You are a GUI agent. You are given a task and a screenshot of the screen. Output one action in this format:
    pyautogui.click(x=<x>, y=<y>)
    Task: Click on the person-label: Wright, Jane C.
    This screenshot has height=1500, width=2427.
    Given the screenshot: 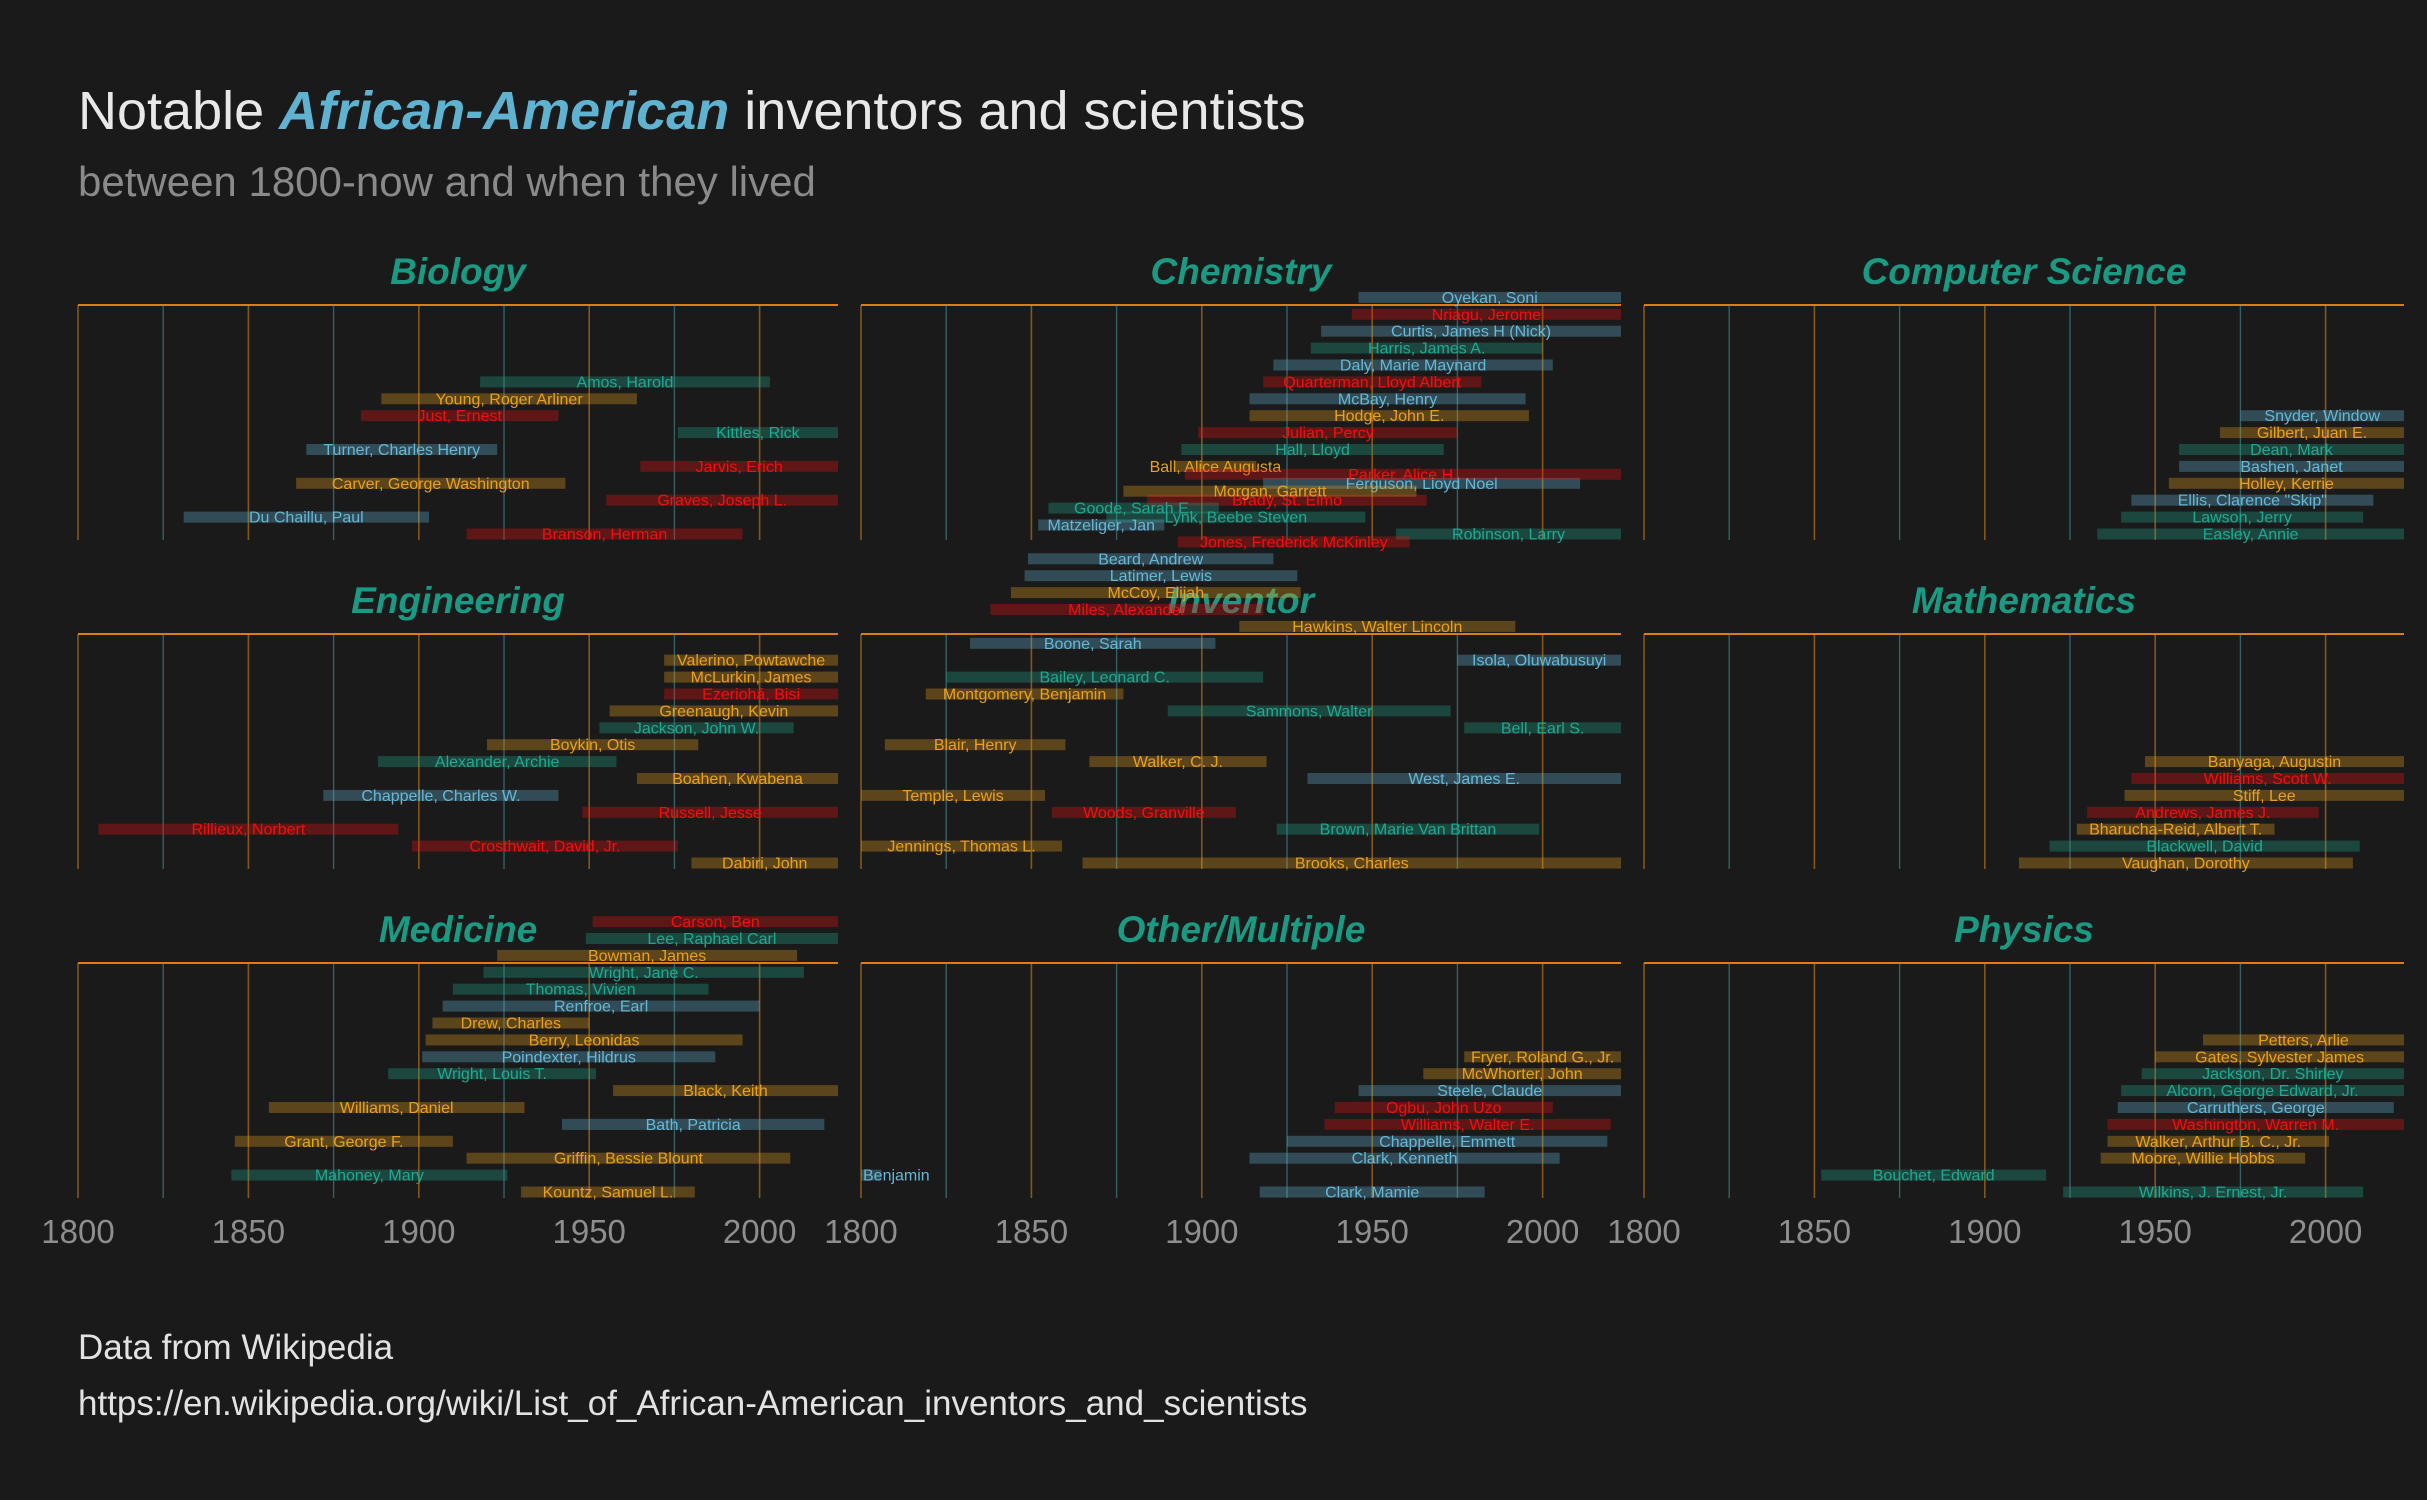 What is the action you would take?
    pyautogui.click(x=644, y=973)
    